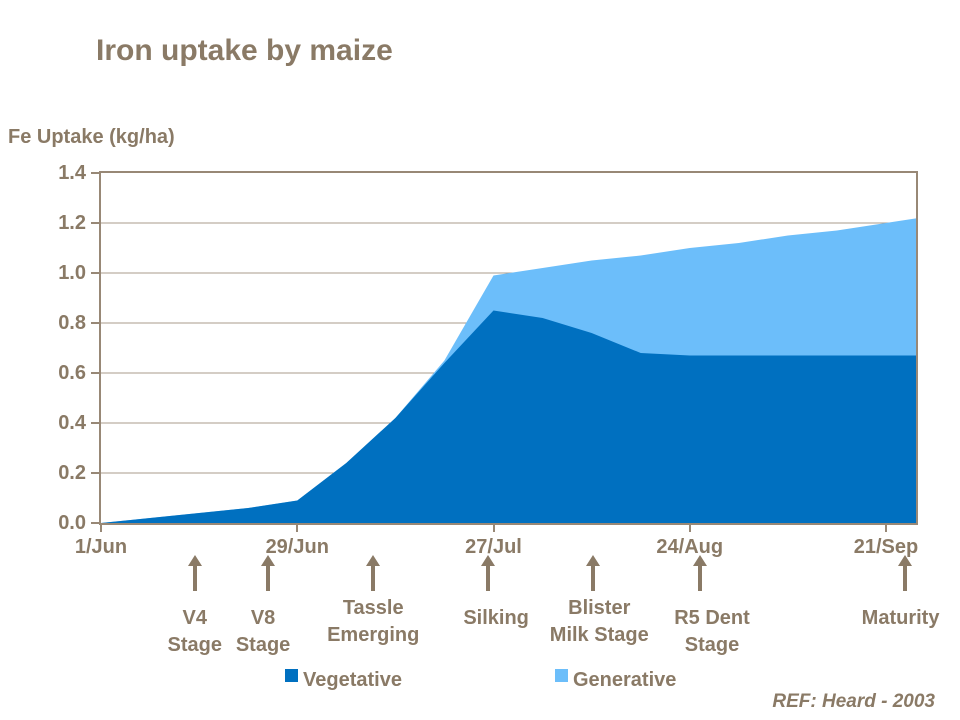 The width and height of the screenshot is (960, 720). I want to click on x-tick-label: 1/Jun, so click(101, 547).